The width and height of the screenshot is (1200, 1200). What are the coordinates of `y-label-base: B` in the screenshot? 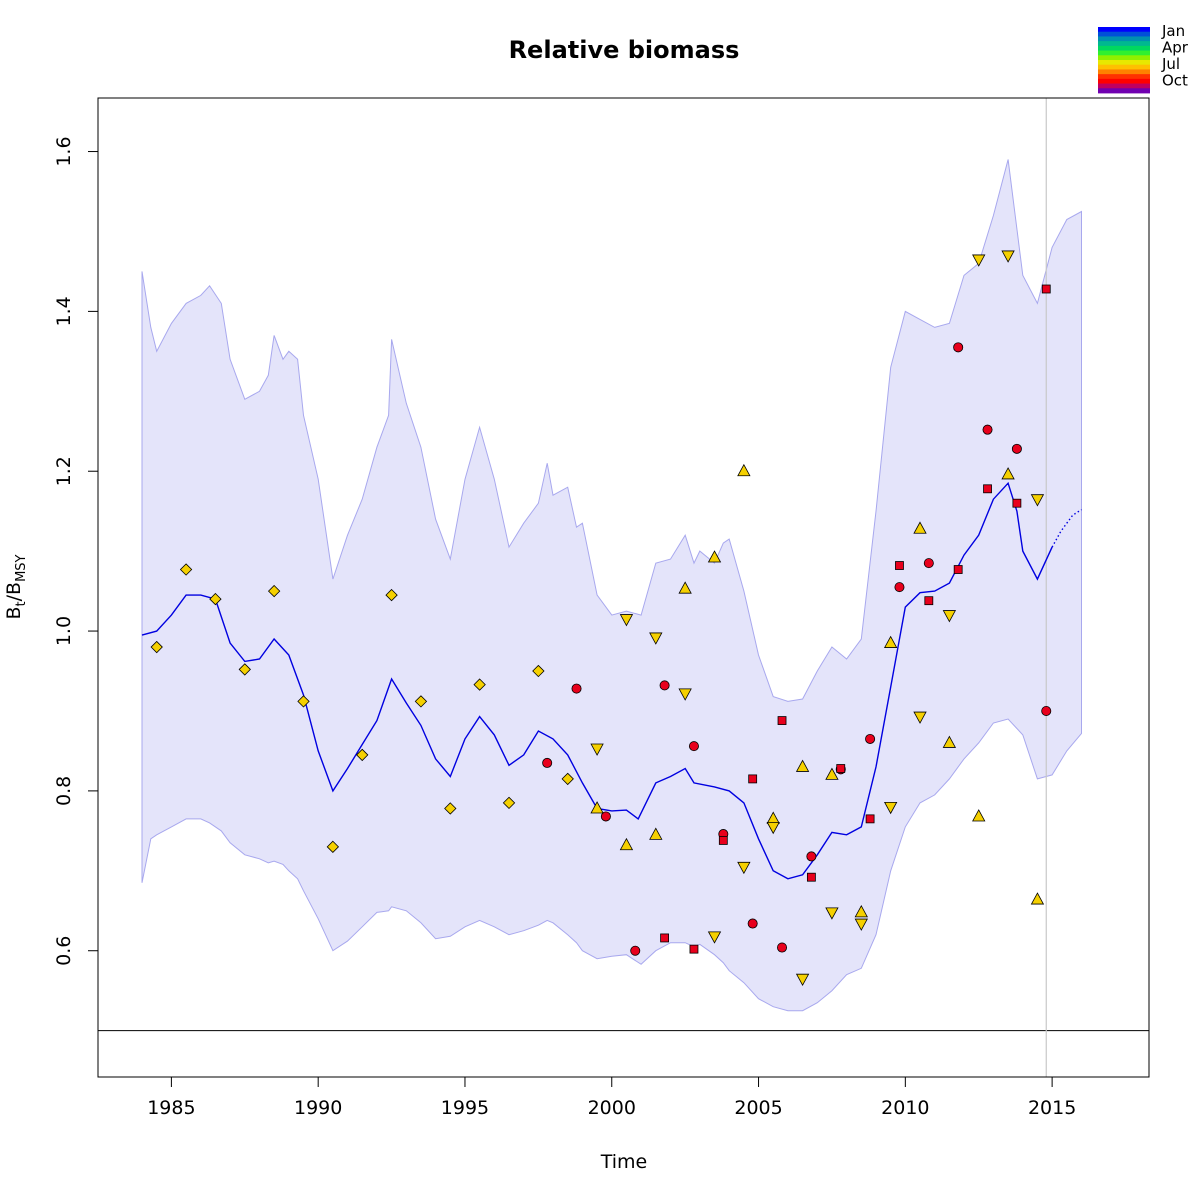 It's located at (14, 612).